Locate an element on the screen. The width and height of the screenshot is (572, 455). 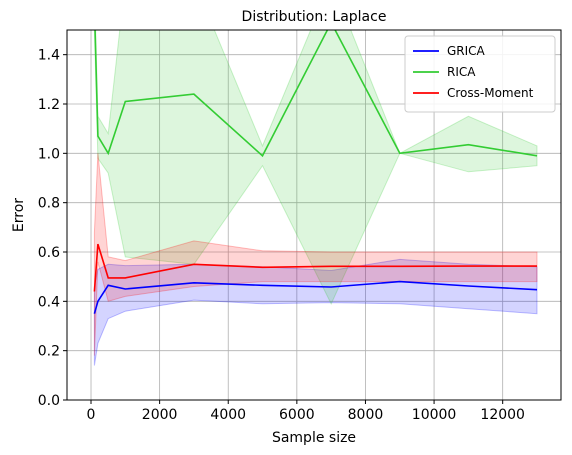
y-tick-label: 0.0 is located at coordinates (49, 401).